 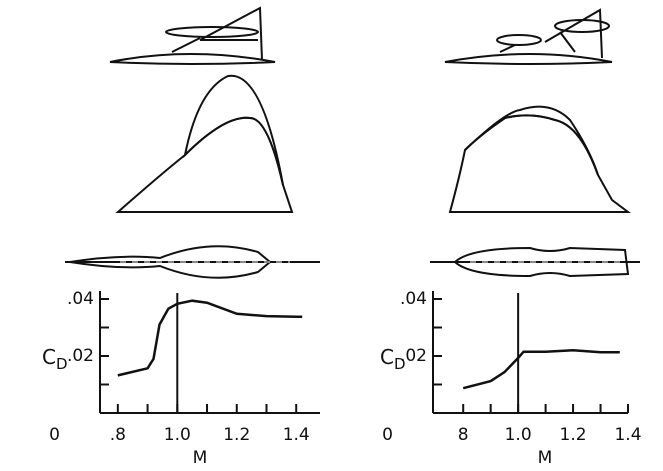 I want to click on planform-right, so click(x=535, y=262).